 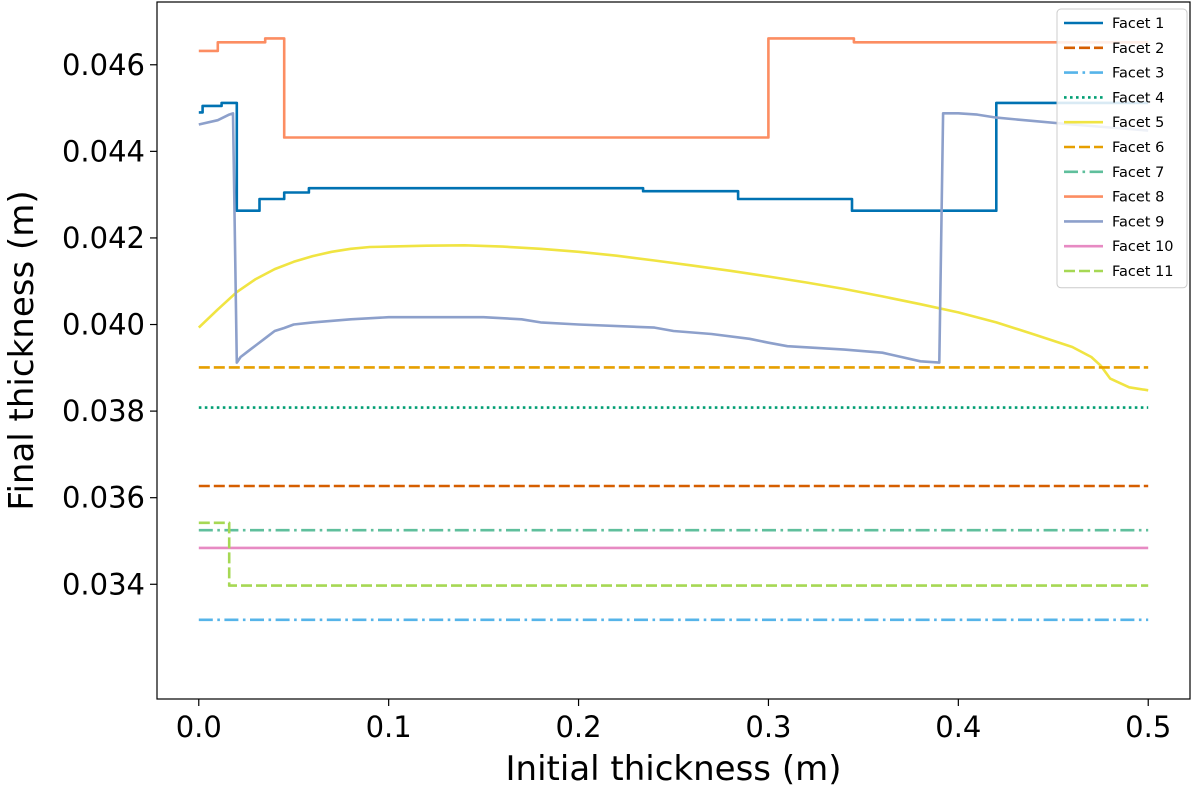 What do you see at coordinates (1138, 123) in the screenshot?
I see `legend-label: Facet 5` at bounding box center [1138, 123].